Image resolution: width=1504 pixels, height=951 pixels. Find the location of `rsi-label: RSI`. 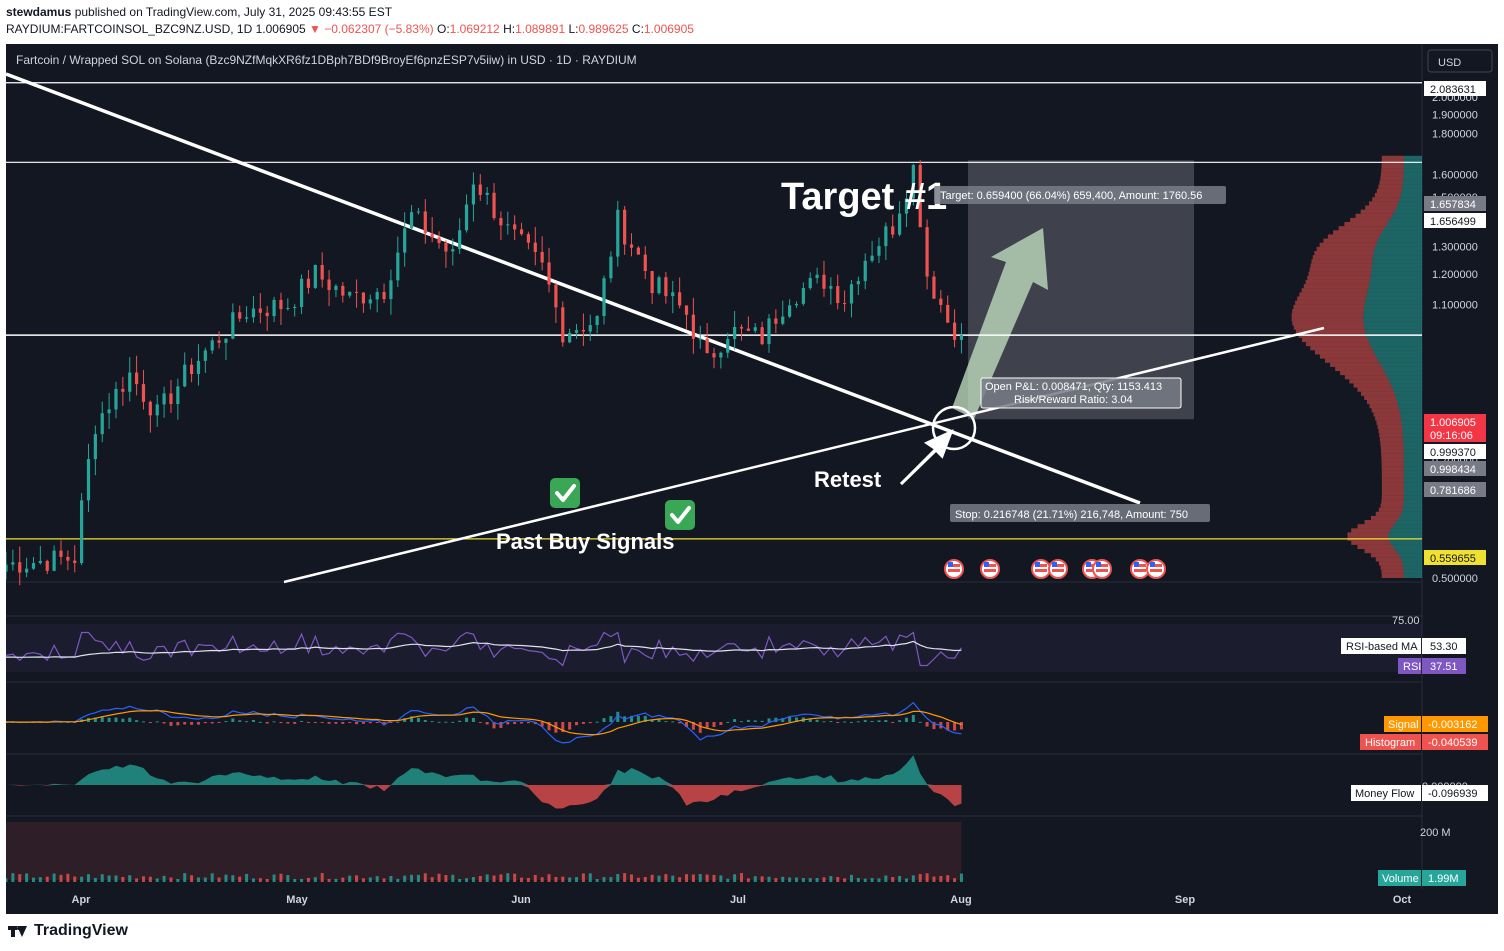

rsi-label: RSI is located at coordinates (1412, 667).